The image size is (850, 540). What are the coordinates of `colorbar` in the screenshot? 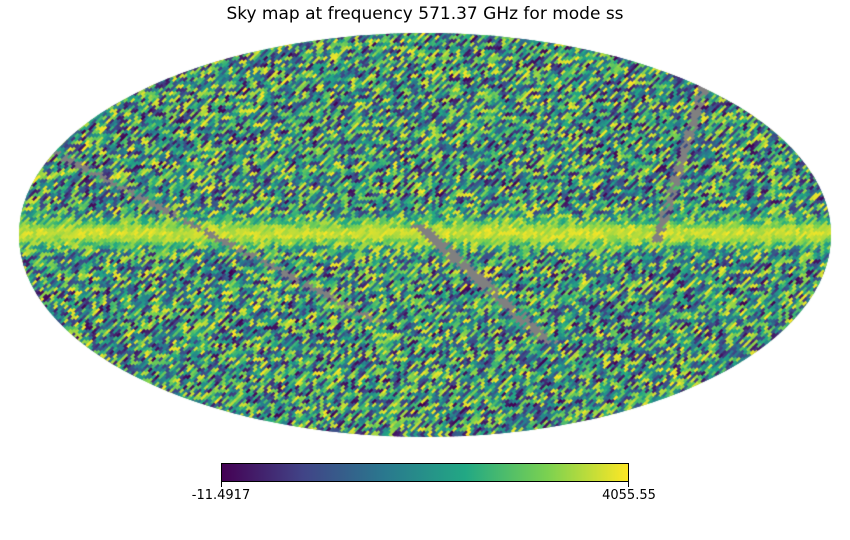 It's located at (425, 472).